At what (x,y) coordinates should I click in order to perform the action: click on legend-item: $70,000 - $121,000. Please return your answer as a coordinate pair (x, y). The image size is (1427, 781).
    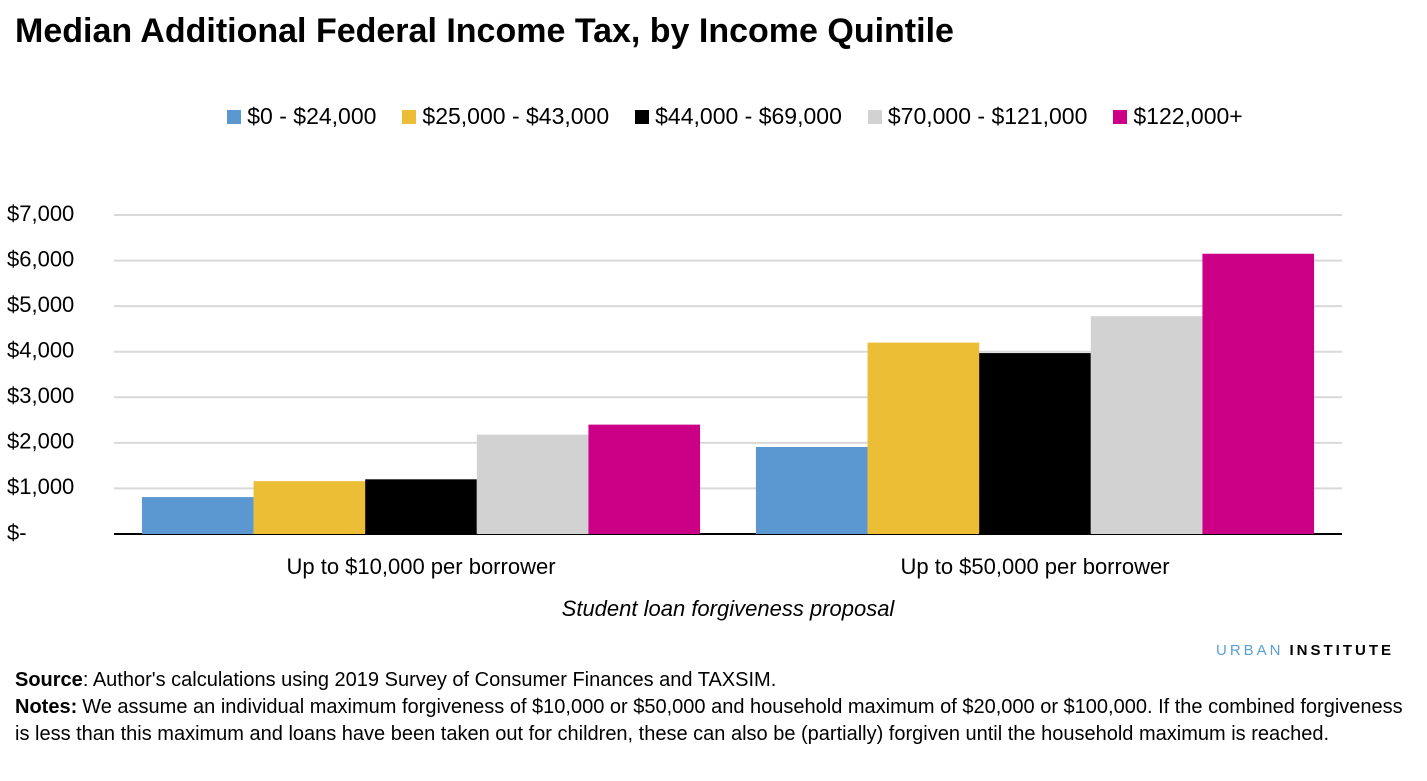
    Looking at the image, I should click on (977, 116).